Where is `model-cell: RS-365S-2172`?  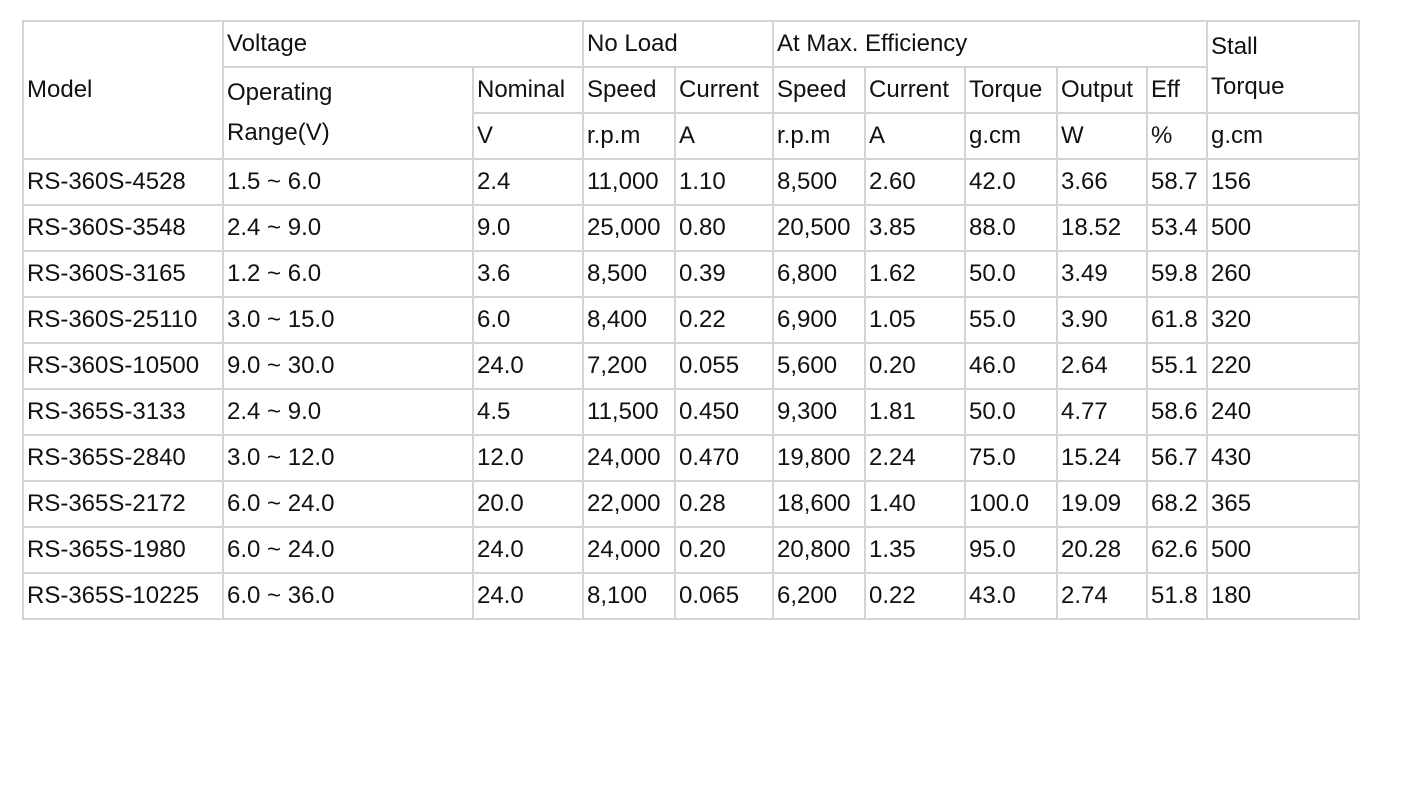
model-cell: RS-365S-2172 is located at coordinates (123, 504).